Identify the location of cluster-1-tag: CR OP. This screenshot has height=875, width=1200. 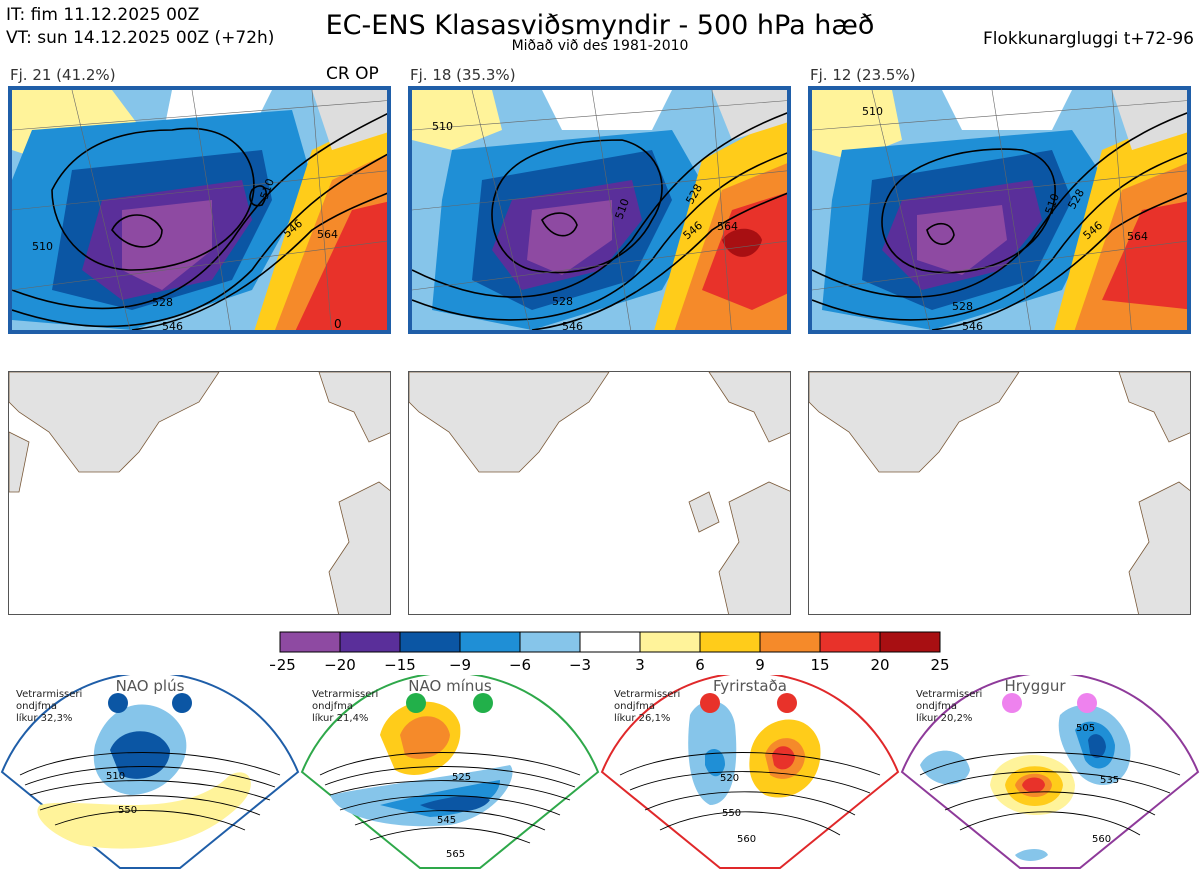
(352, 74).